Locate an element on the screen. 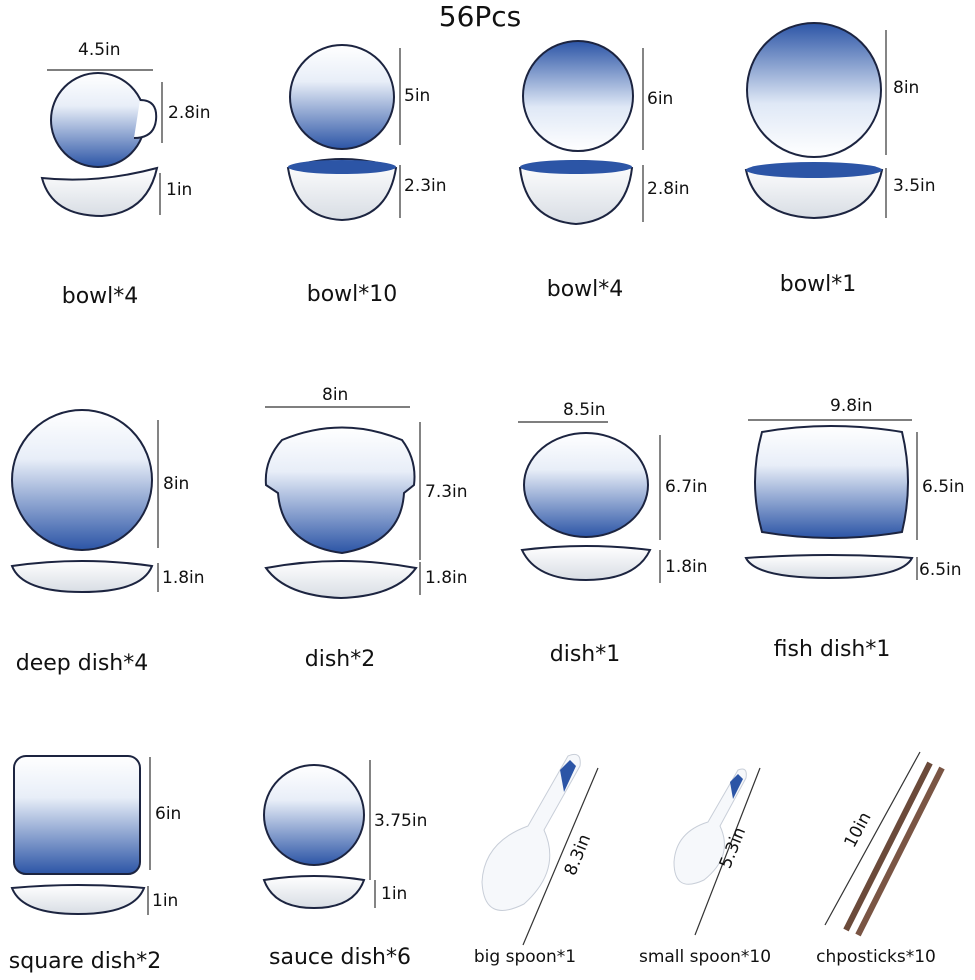  item-label: big spoon*1 is located at coordinates (525, 957).